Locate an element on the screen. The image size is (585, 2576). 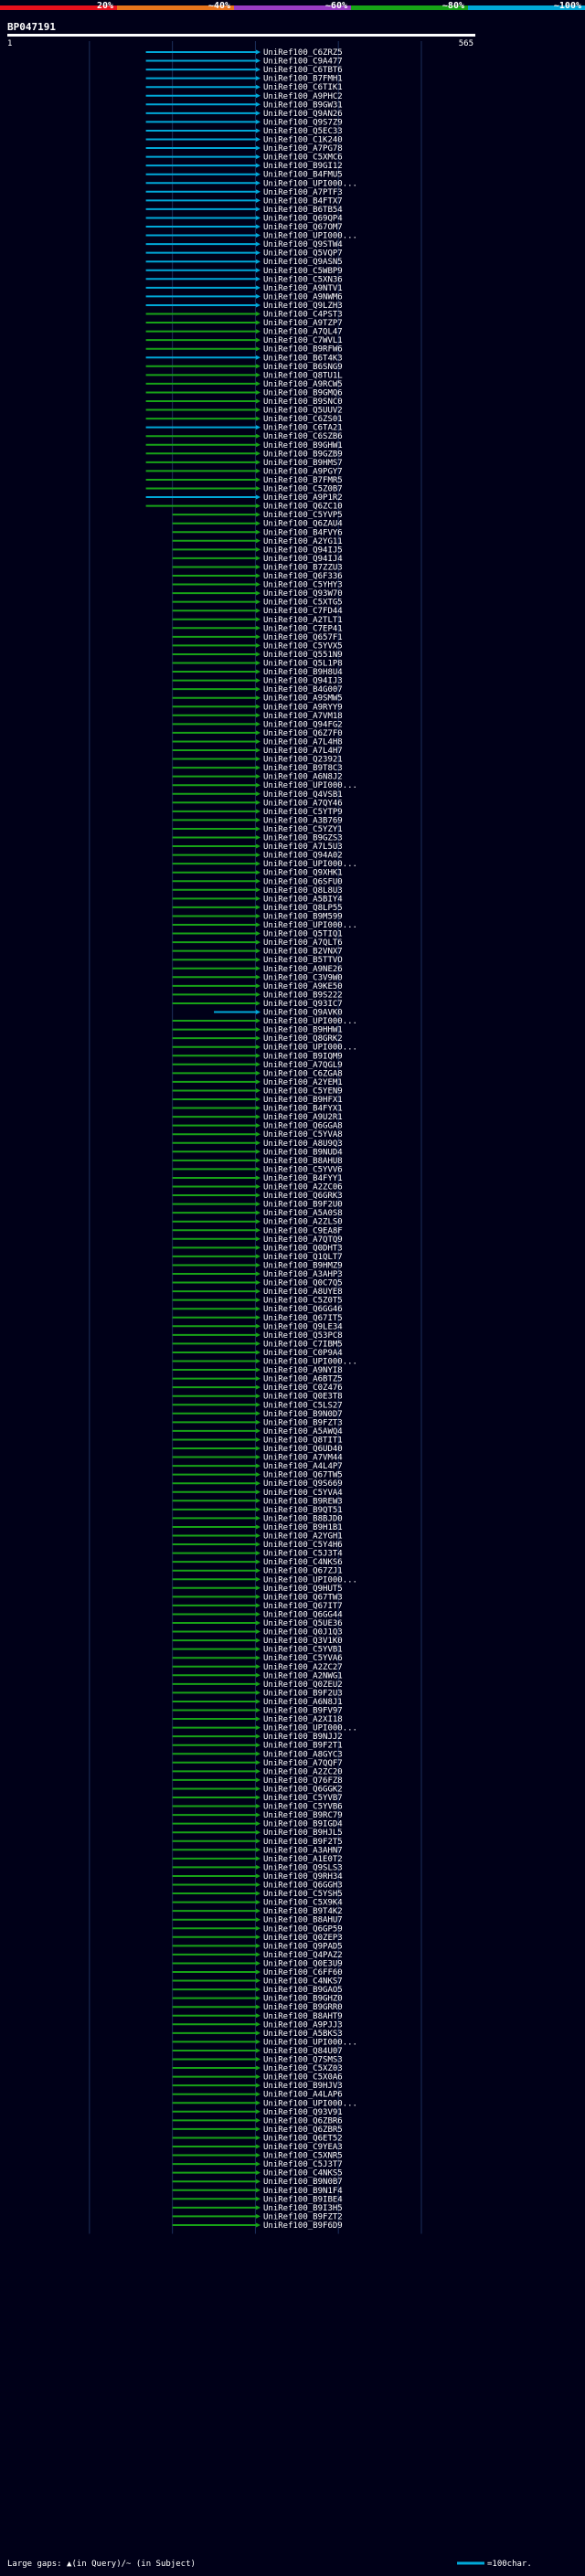
hit-label: UniRef100_Q0DHT3 is located at coordinates (303, 1248).